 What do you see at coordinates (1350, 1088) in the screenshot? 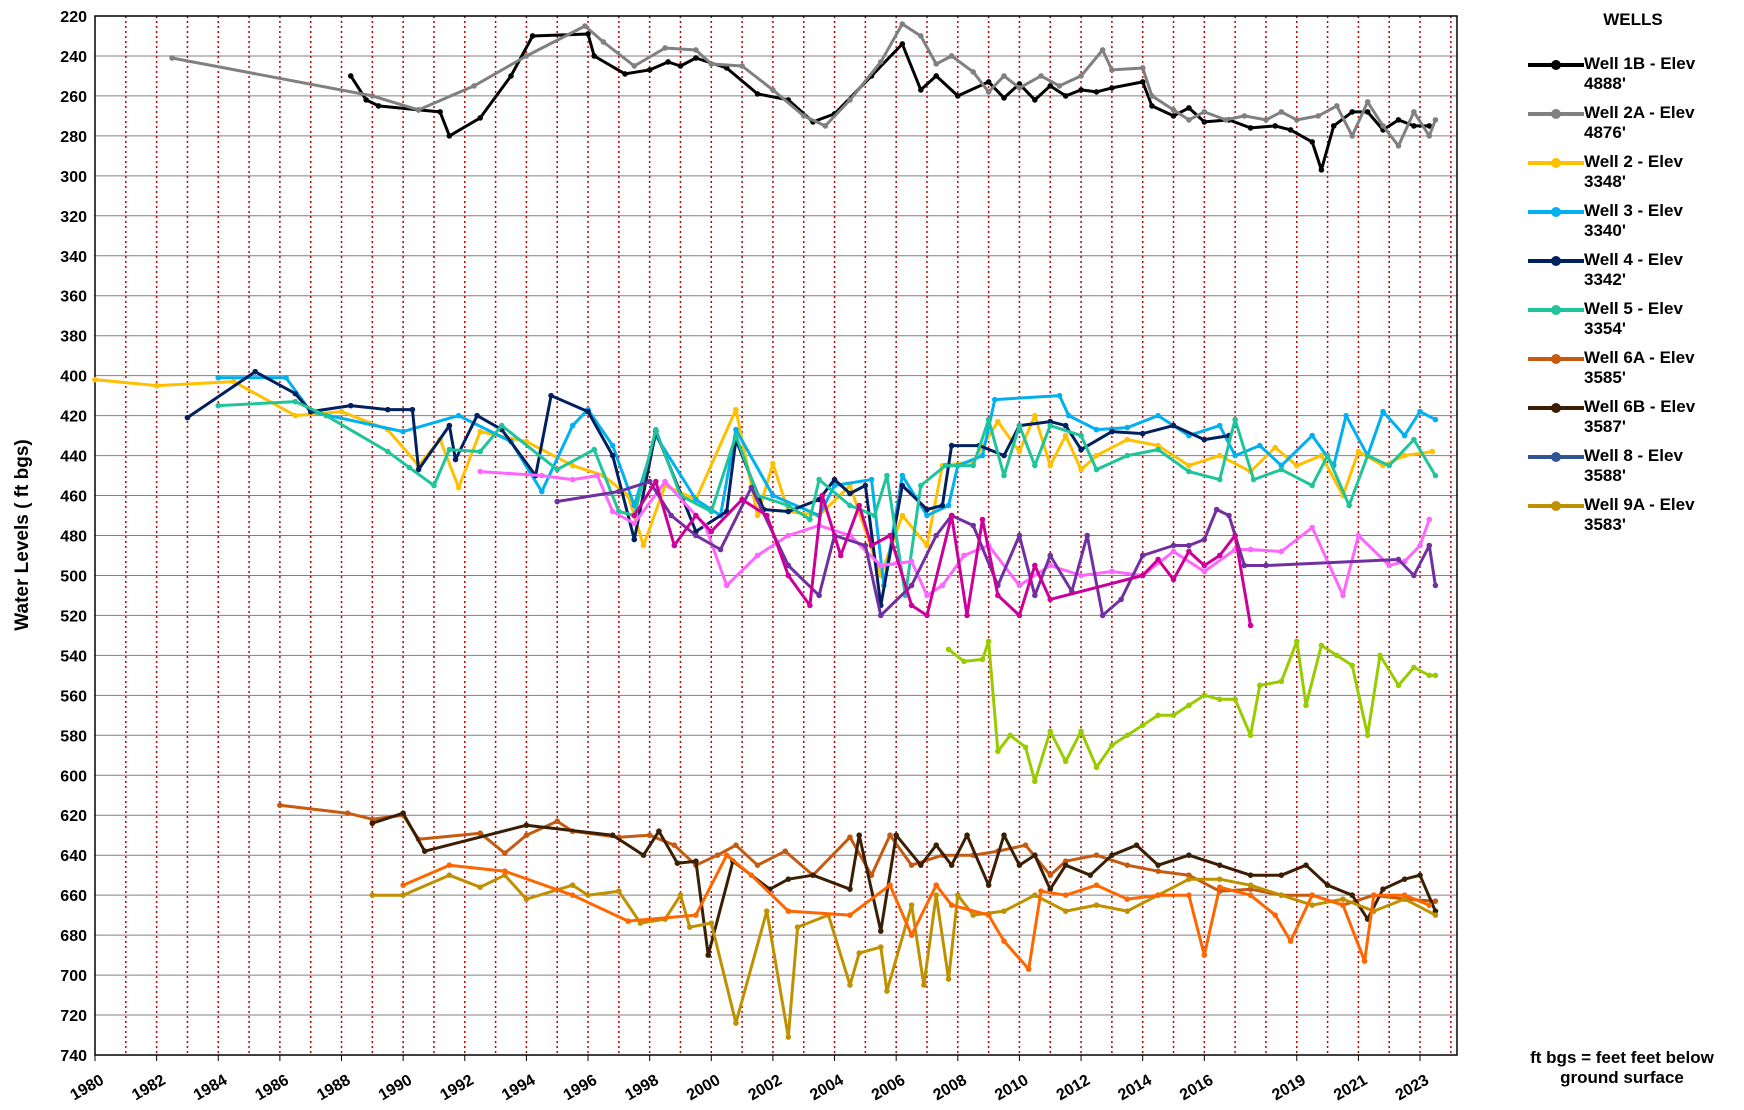
I see `x-tick-label: 2021` at bounding box center [1350, 1088].